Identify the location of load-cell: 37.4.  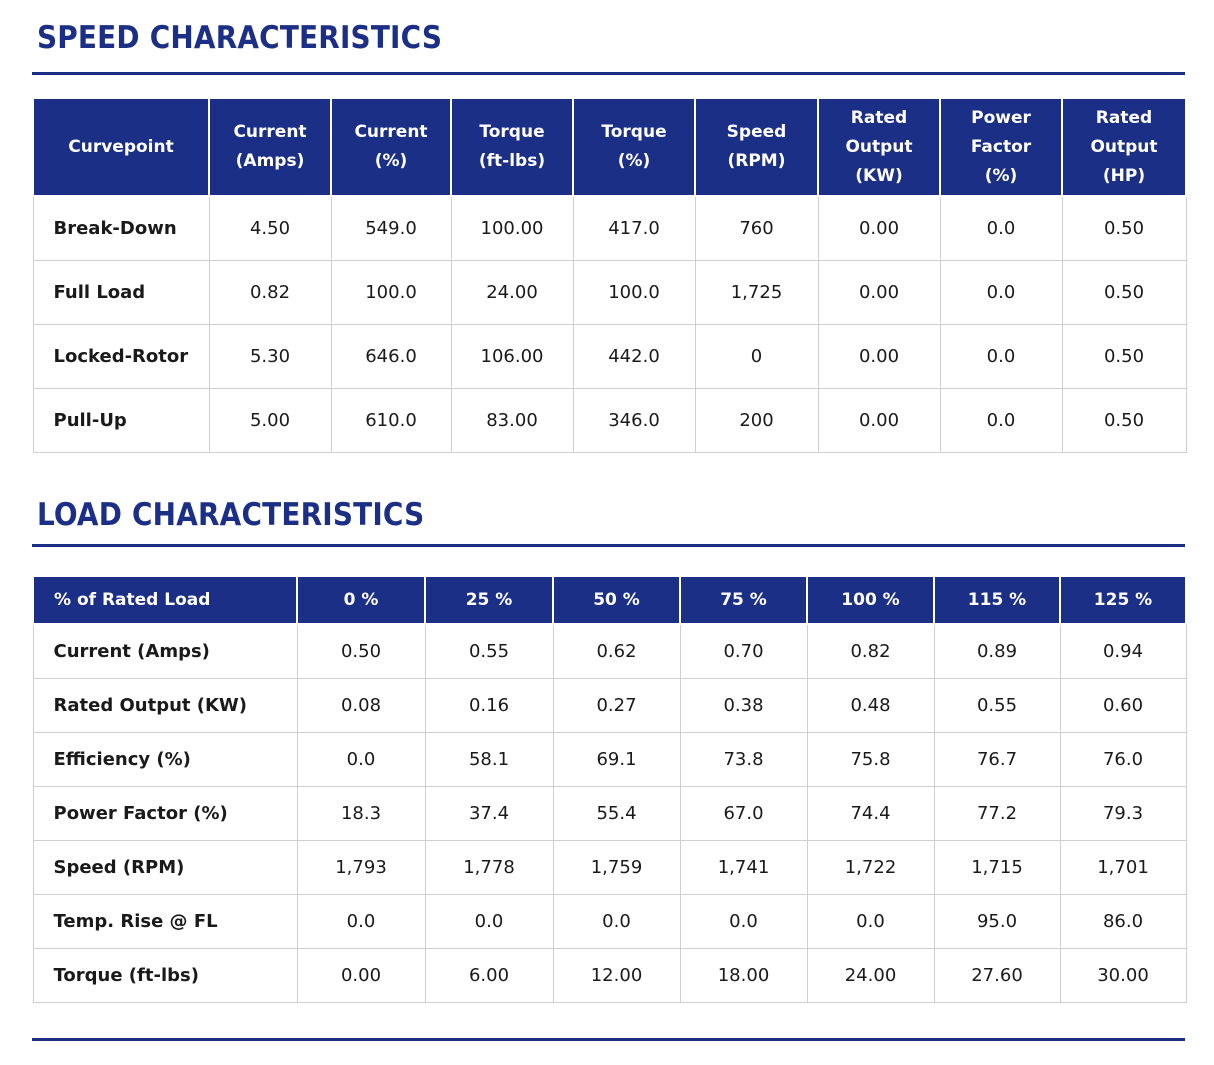
(489, 813).